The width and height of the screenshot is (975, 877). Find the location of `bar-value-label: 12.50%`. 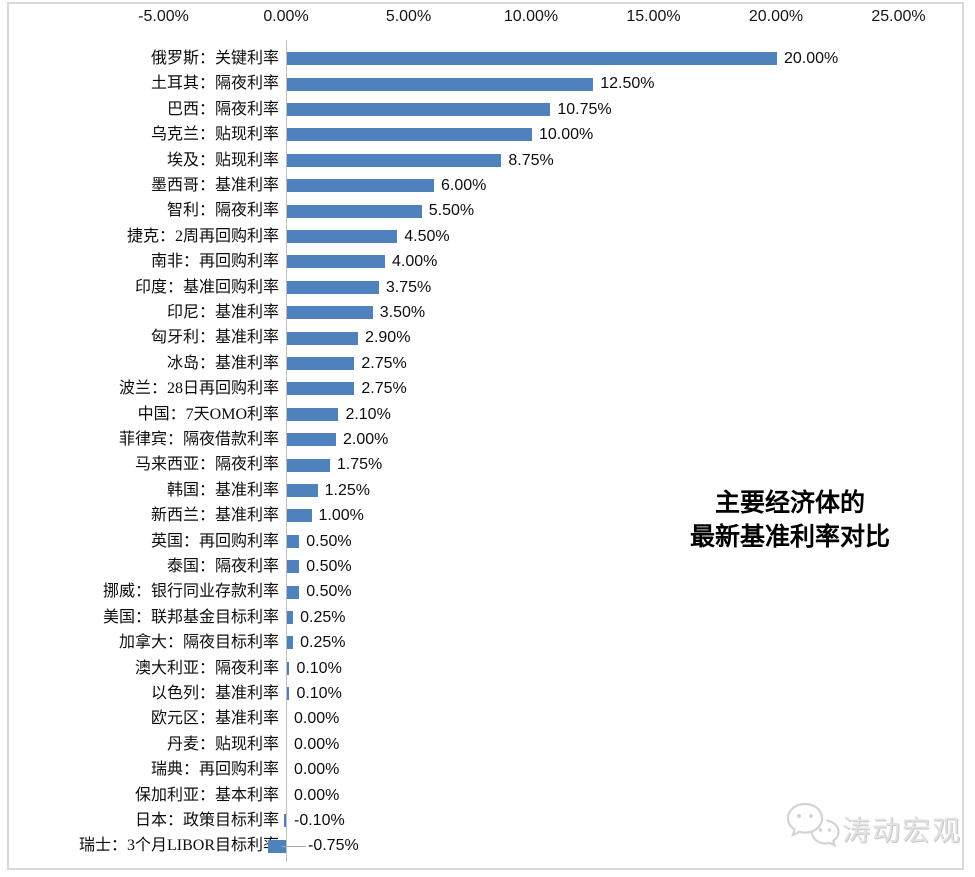

bar-value-label: 12.50% is located at coordinates (627, 84).